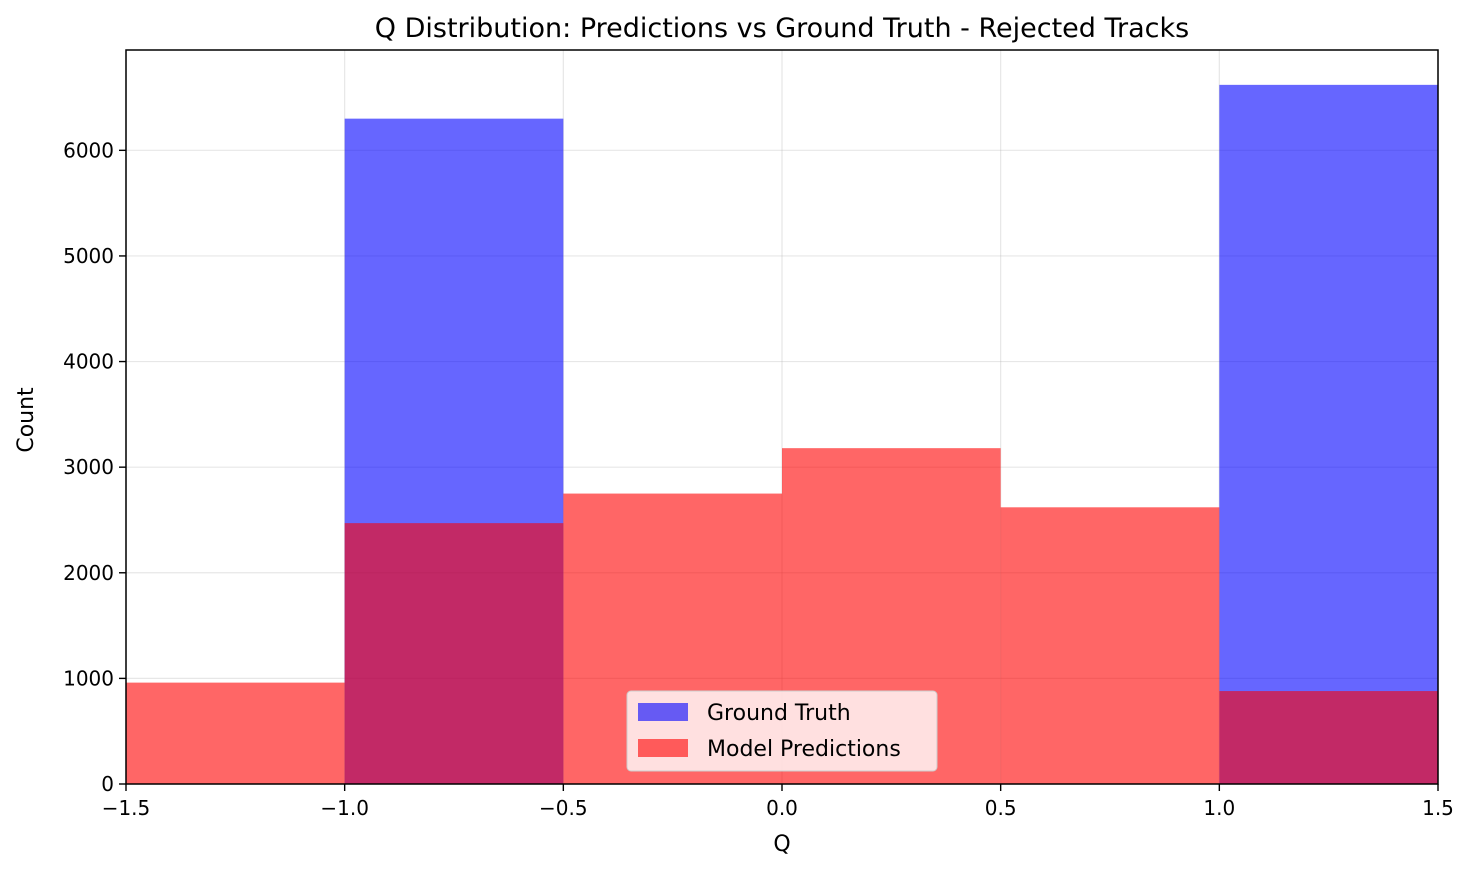  I want to click on legend-label-ground-truth: Ground Truth, so click(779, 713).